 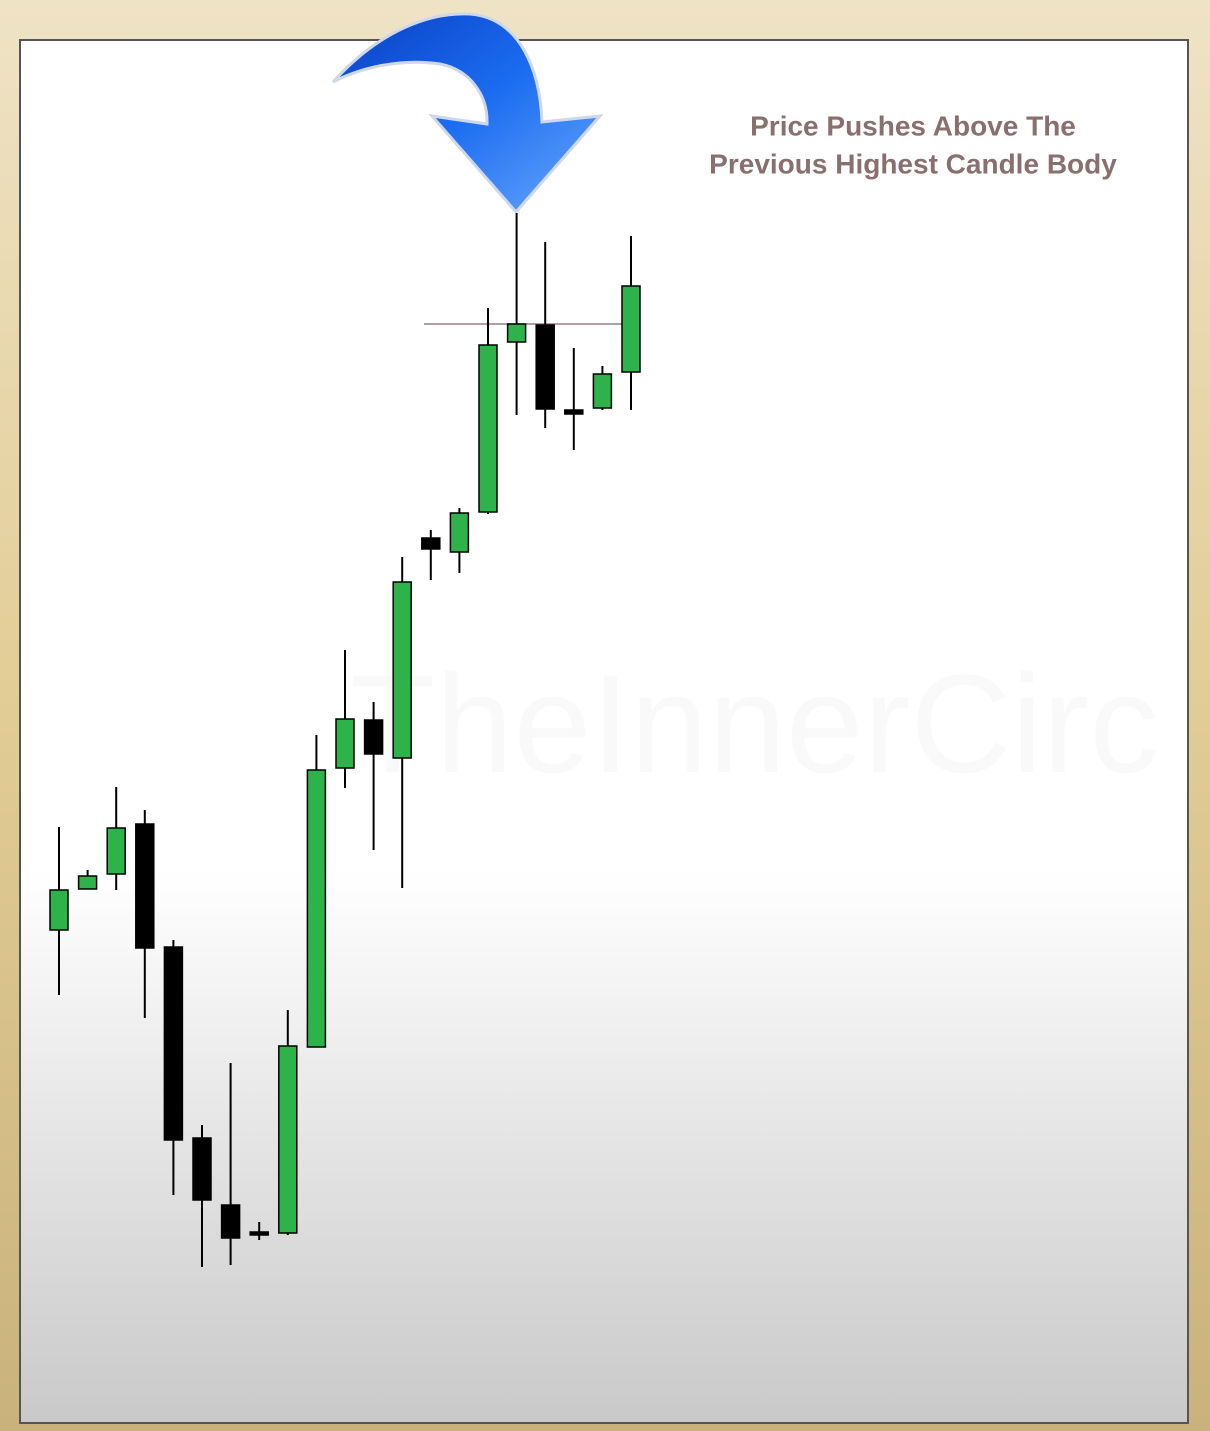 What do you see at coordinates (467, 113) in the screenshot?
I see `arrow` at bounding box center [467, 113].